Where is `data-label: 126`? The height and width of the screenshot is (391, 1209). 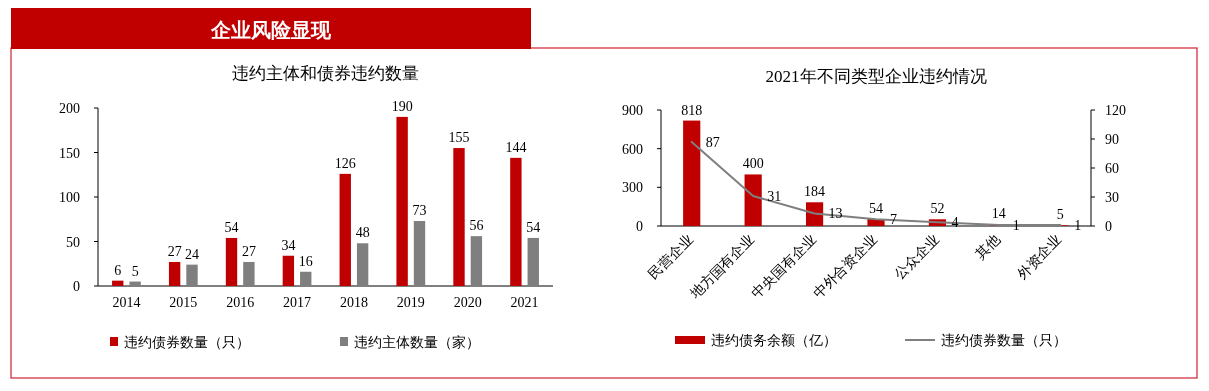 data-label: 126 is located at coordinates (345, 163).